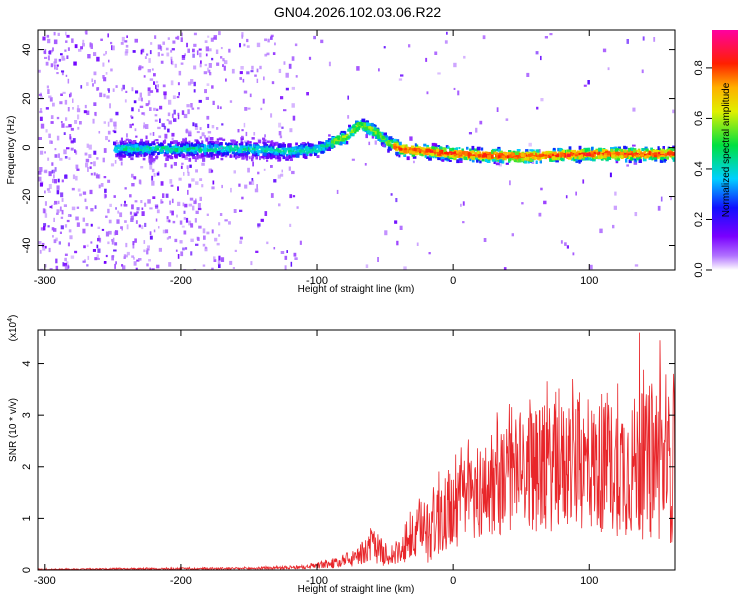  What do you see at coordinates (356, 289) in the screenshot?
I see `spectrogram-xlabel: Height of straight line (km)` at bounding box center [356, 289].